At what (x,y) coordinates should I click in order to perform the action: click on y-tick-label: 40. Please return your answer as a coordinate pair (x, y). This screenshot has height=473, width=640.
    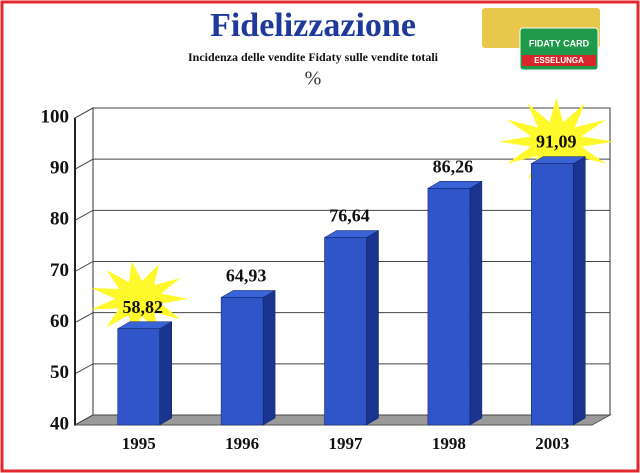
    Looking at the image, I should click on (59, 423).